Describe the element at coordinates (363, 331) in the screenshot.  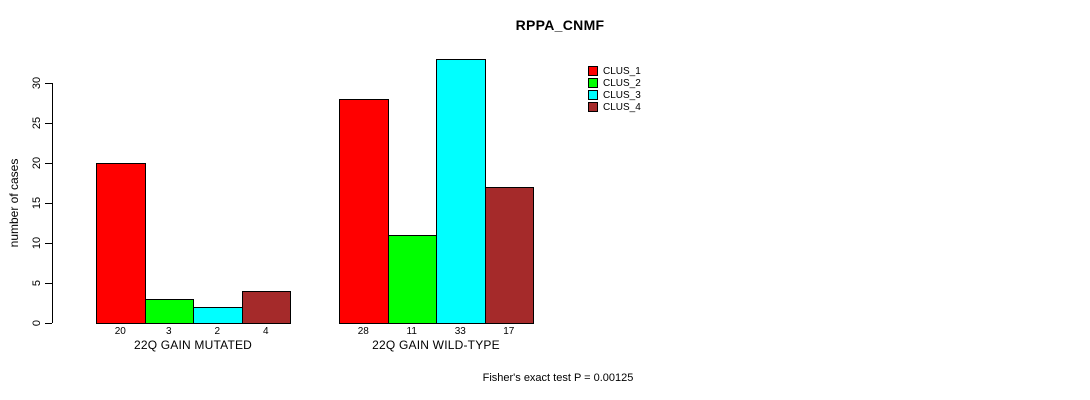
I see `bar-value-label: 28` at that location.